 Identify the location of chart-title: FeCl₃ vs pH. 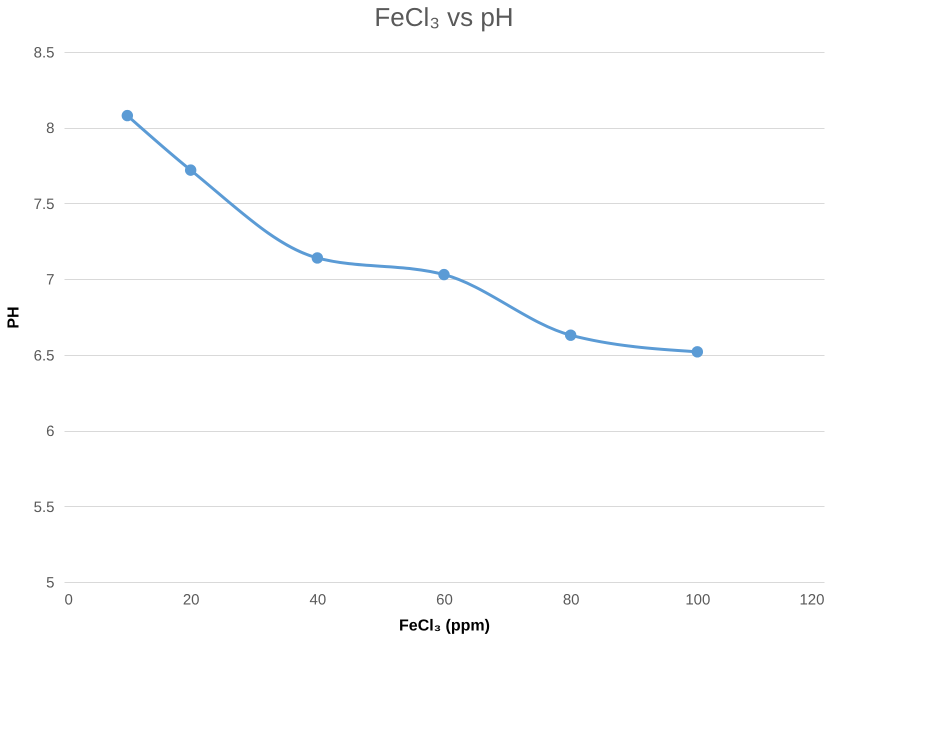
(444, 17).